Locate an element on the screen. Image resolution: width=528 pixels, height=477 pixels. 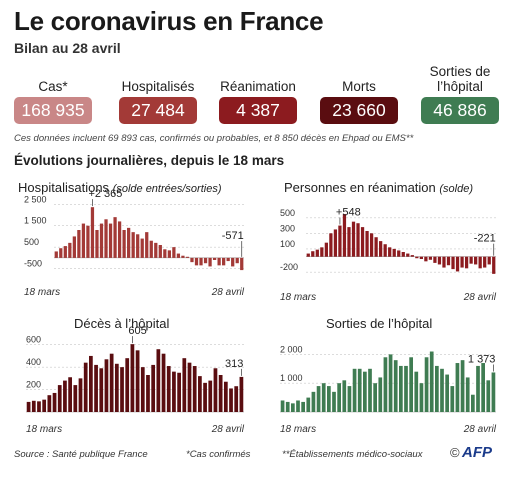
kpi-cas: Cas* 168 935 is located at coordinates (53, 93).